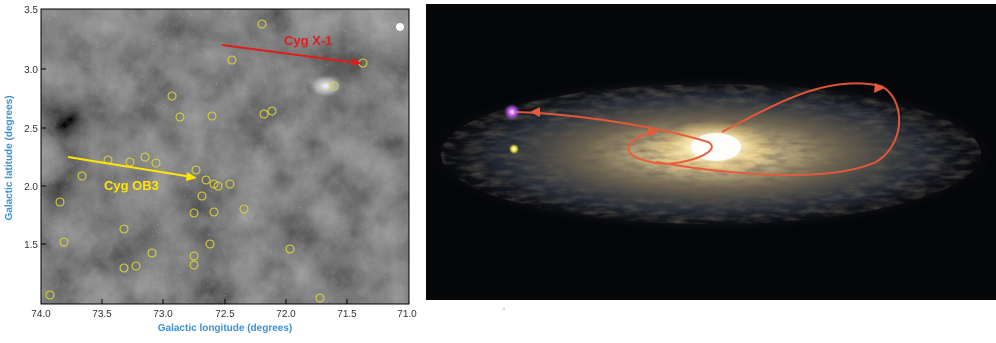  What do you see at coordinates (653, 132) in the screenshot?
I see `orbit-arrowhead-center` at bounding box center [653, 132].